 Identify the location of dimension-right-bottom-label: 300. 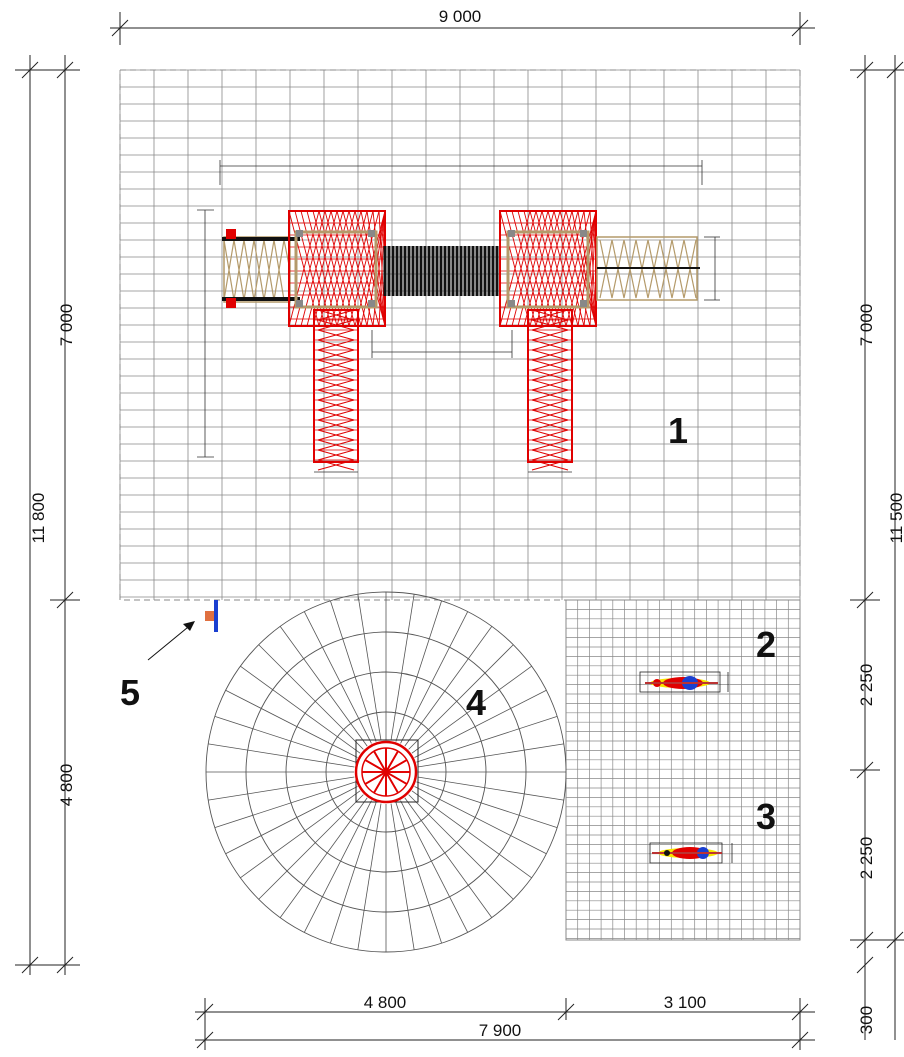
(866, 1020).